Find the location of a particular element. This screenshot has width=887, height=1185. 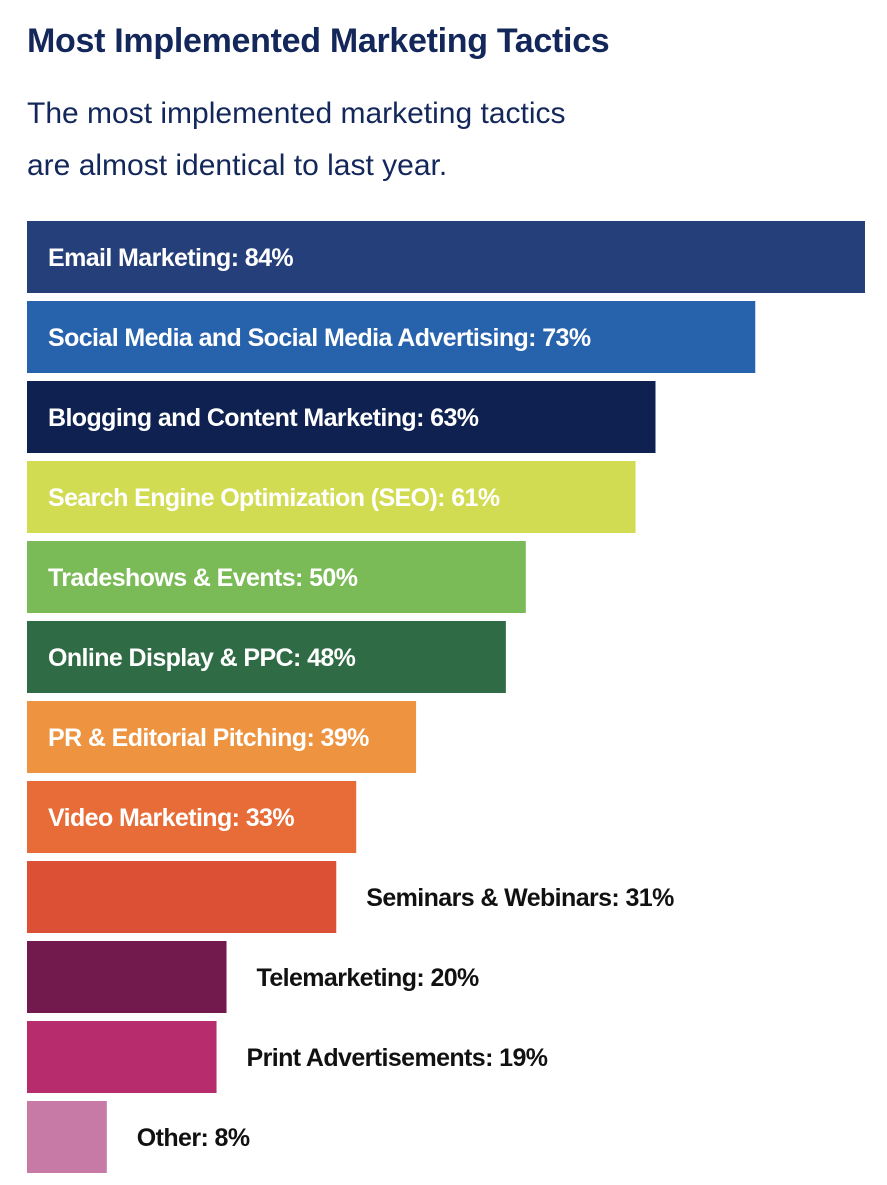

bar-label-11: Other: 8% is located at coordinates (193, 1138).